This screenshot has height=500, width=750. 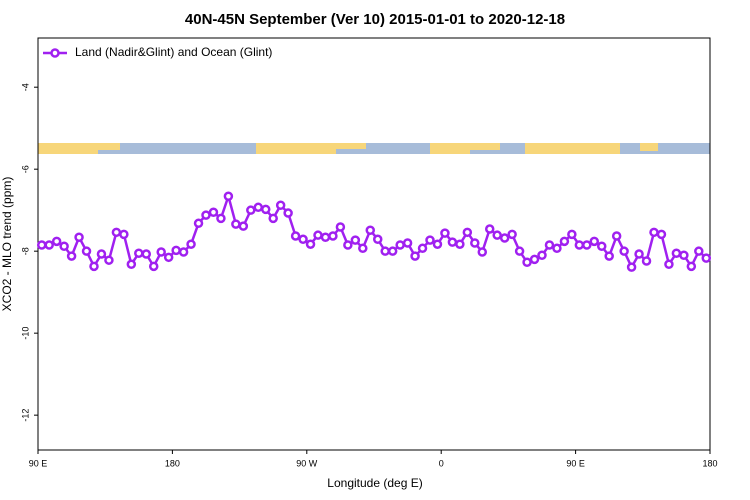 What do you see at coordinates (25, 169) in the screenshot?
I see `y-tick-label: -6` at bounding box center [25, 169].